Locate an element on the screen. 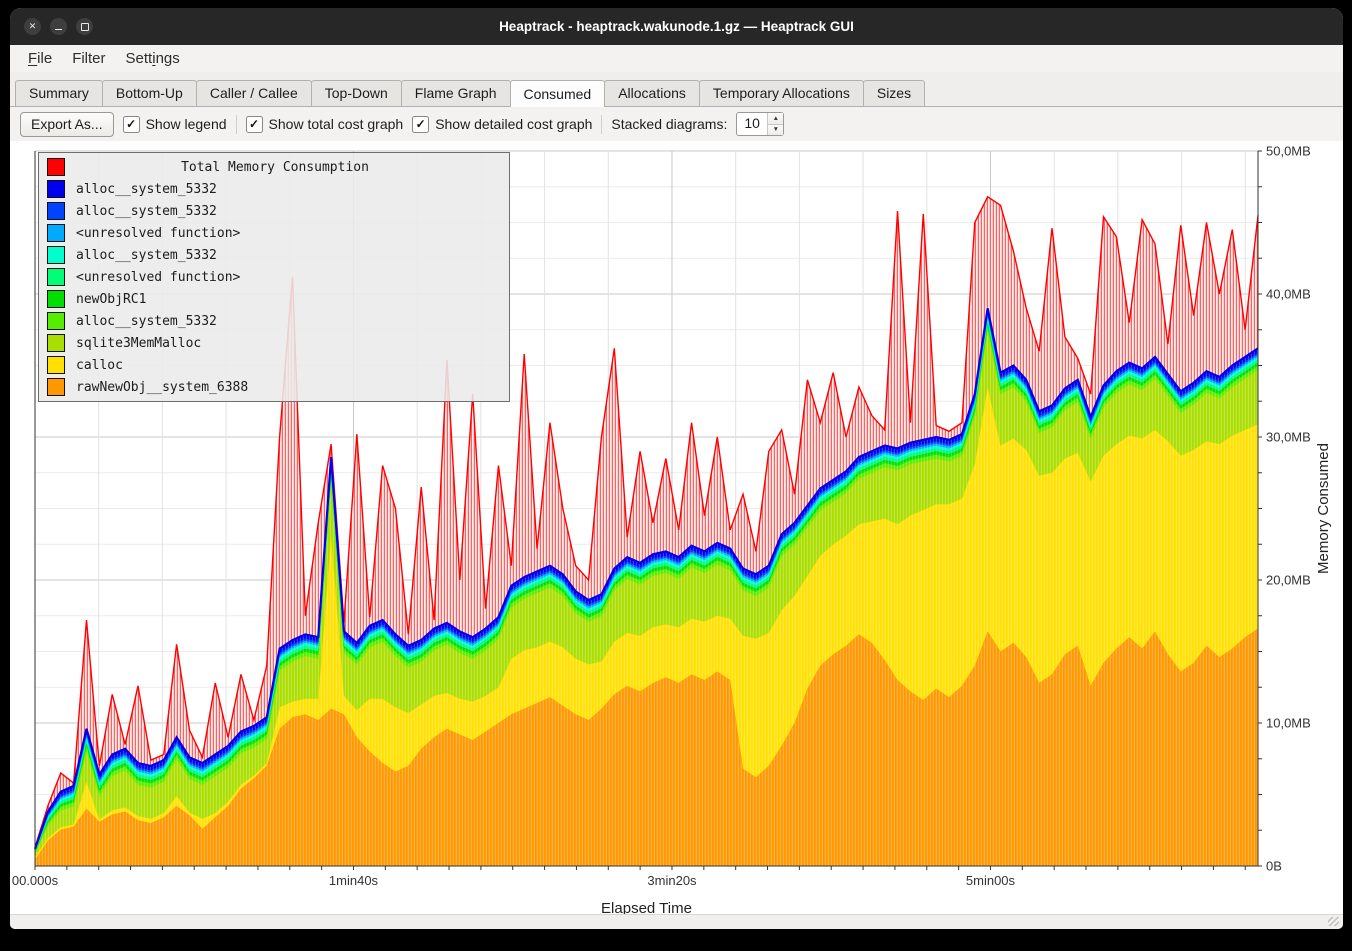 This screenshot has height=951, width=1352. legend-label: Total Memory Consumption is located at coordinates (275, 167).